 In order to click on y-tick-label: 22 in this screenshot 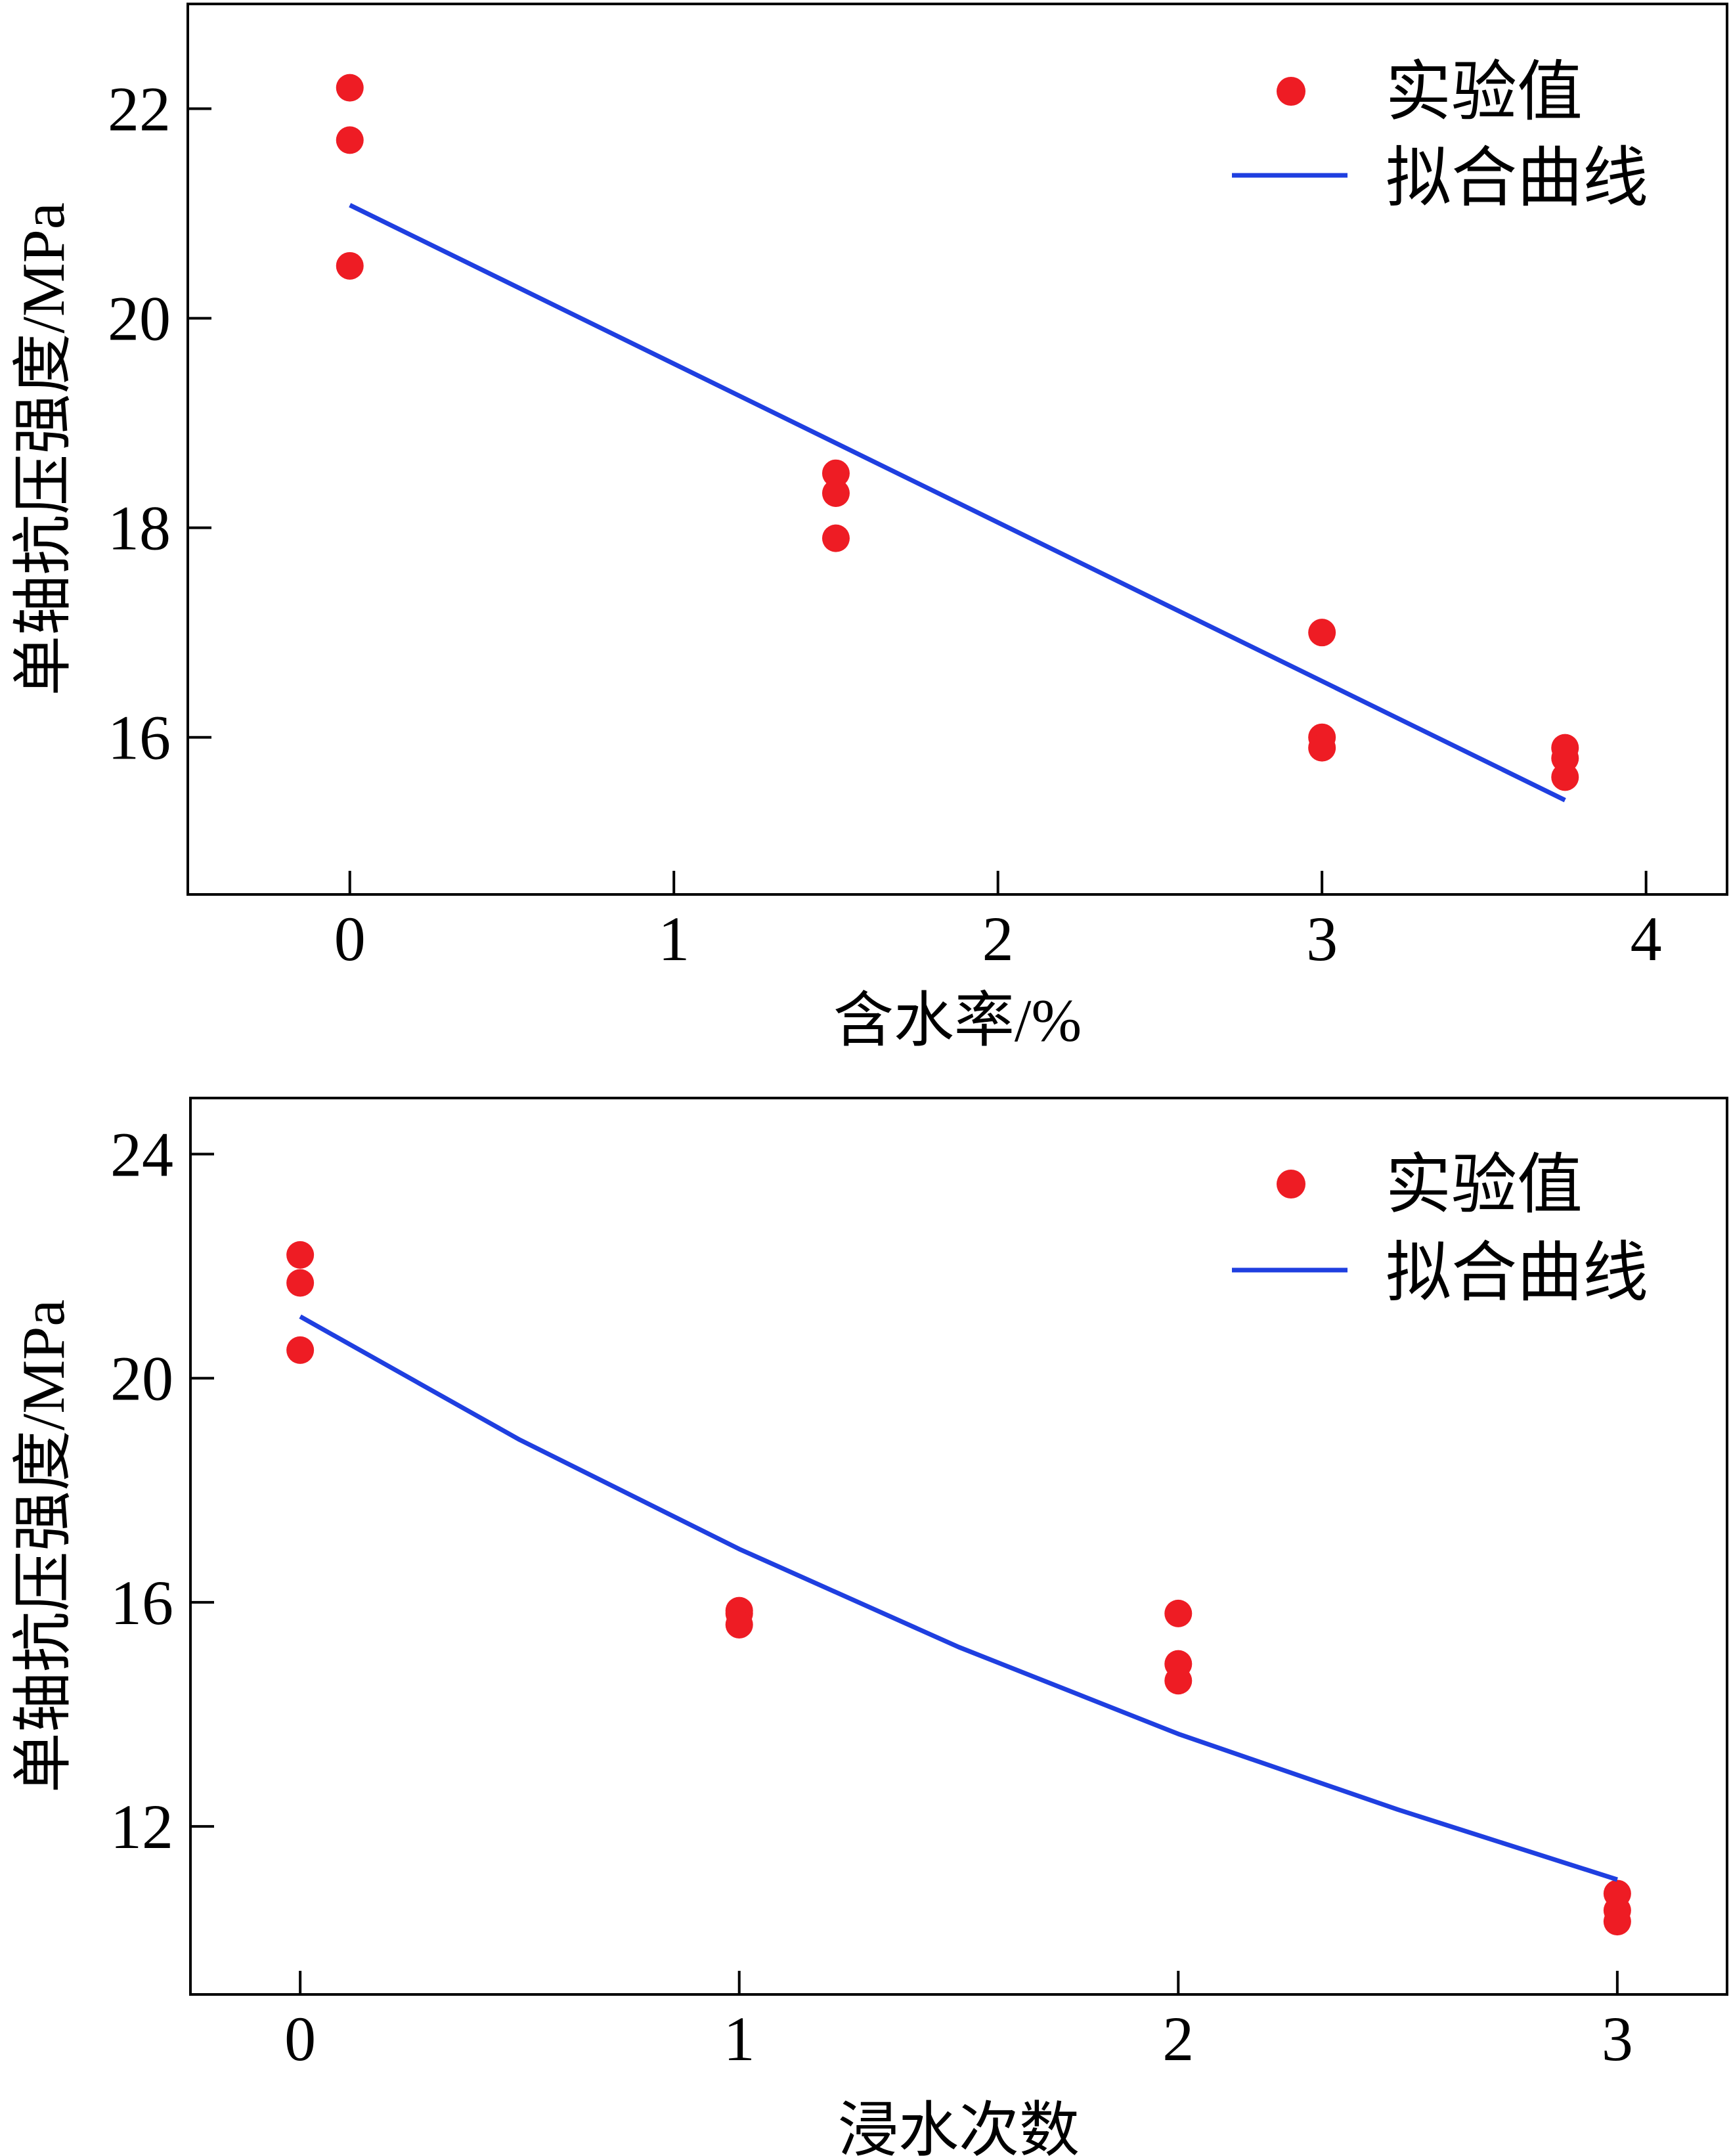, I will do `click(139, 109)`.